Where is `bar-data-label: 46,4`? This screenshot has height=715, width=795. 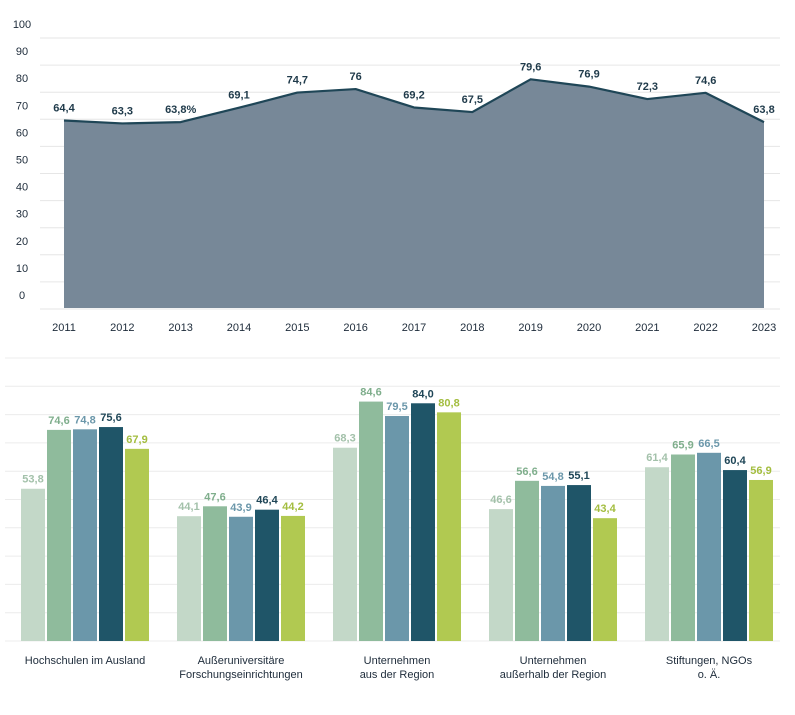
bar-data-label: 46,4 is located at coordinates (267, 501).